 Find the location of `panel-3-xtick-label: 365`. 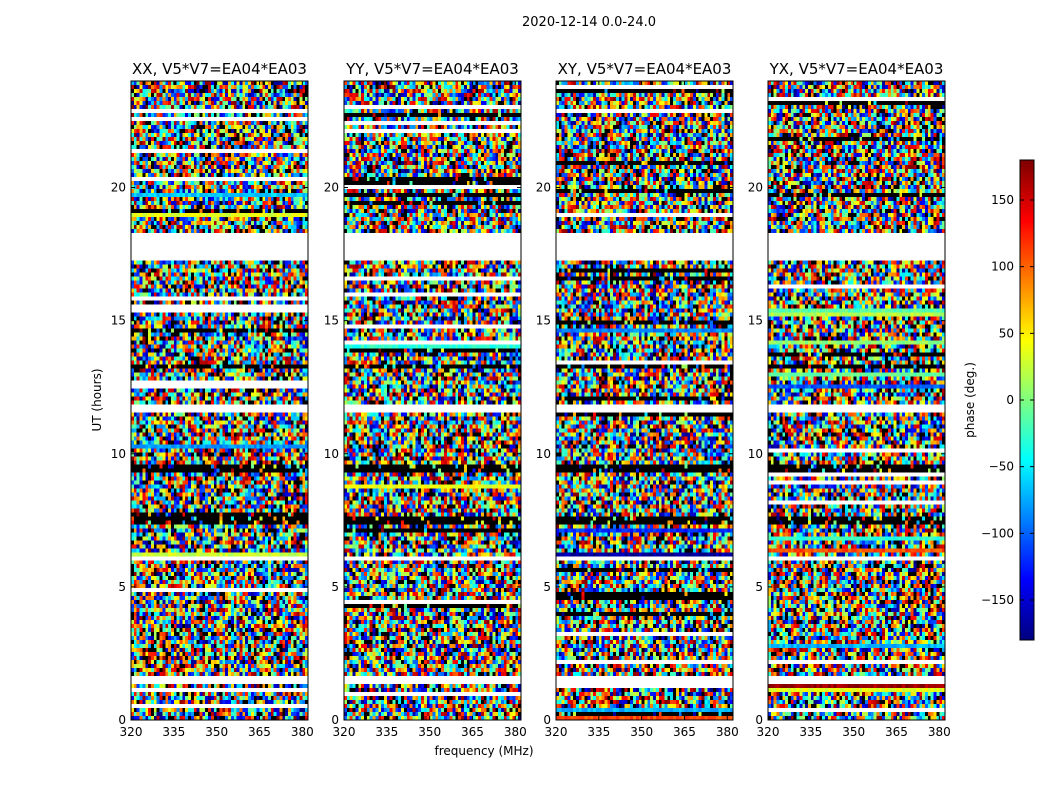

panel-3-xtick-label: 365 is located at coordinates (684, 732).